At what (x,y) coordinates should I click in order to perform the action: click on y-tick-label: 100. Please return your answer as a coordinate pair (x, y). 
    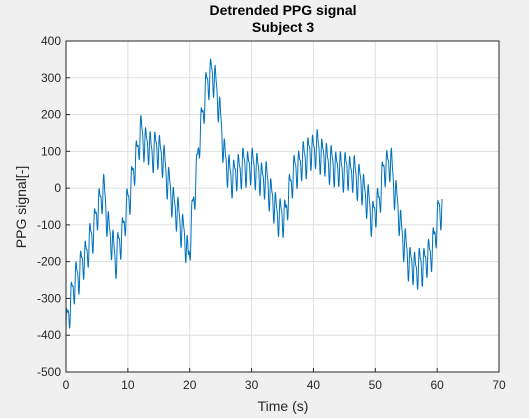
    Looking at the image, I should click on (51, 151).